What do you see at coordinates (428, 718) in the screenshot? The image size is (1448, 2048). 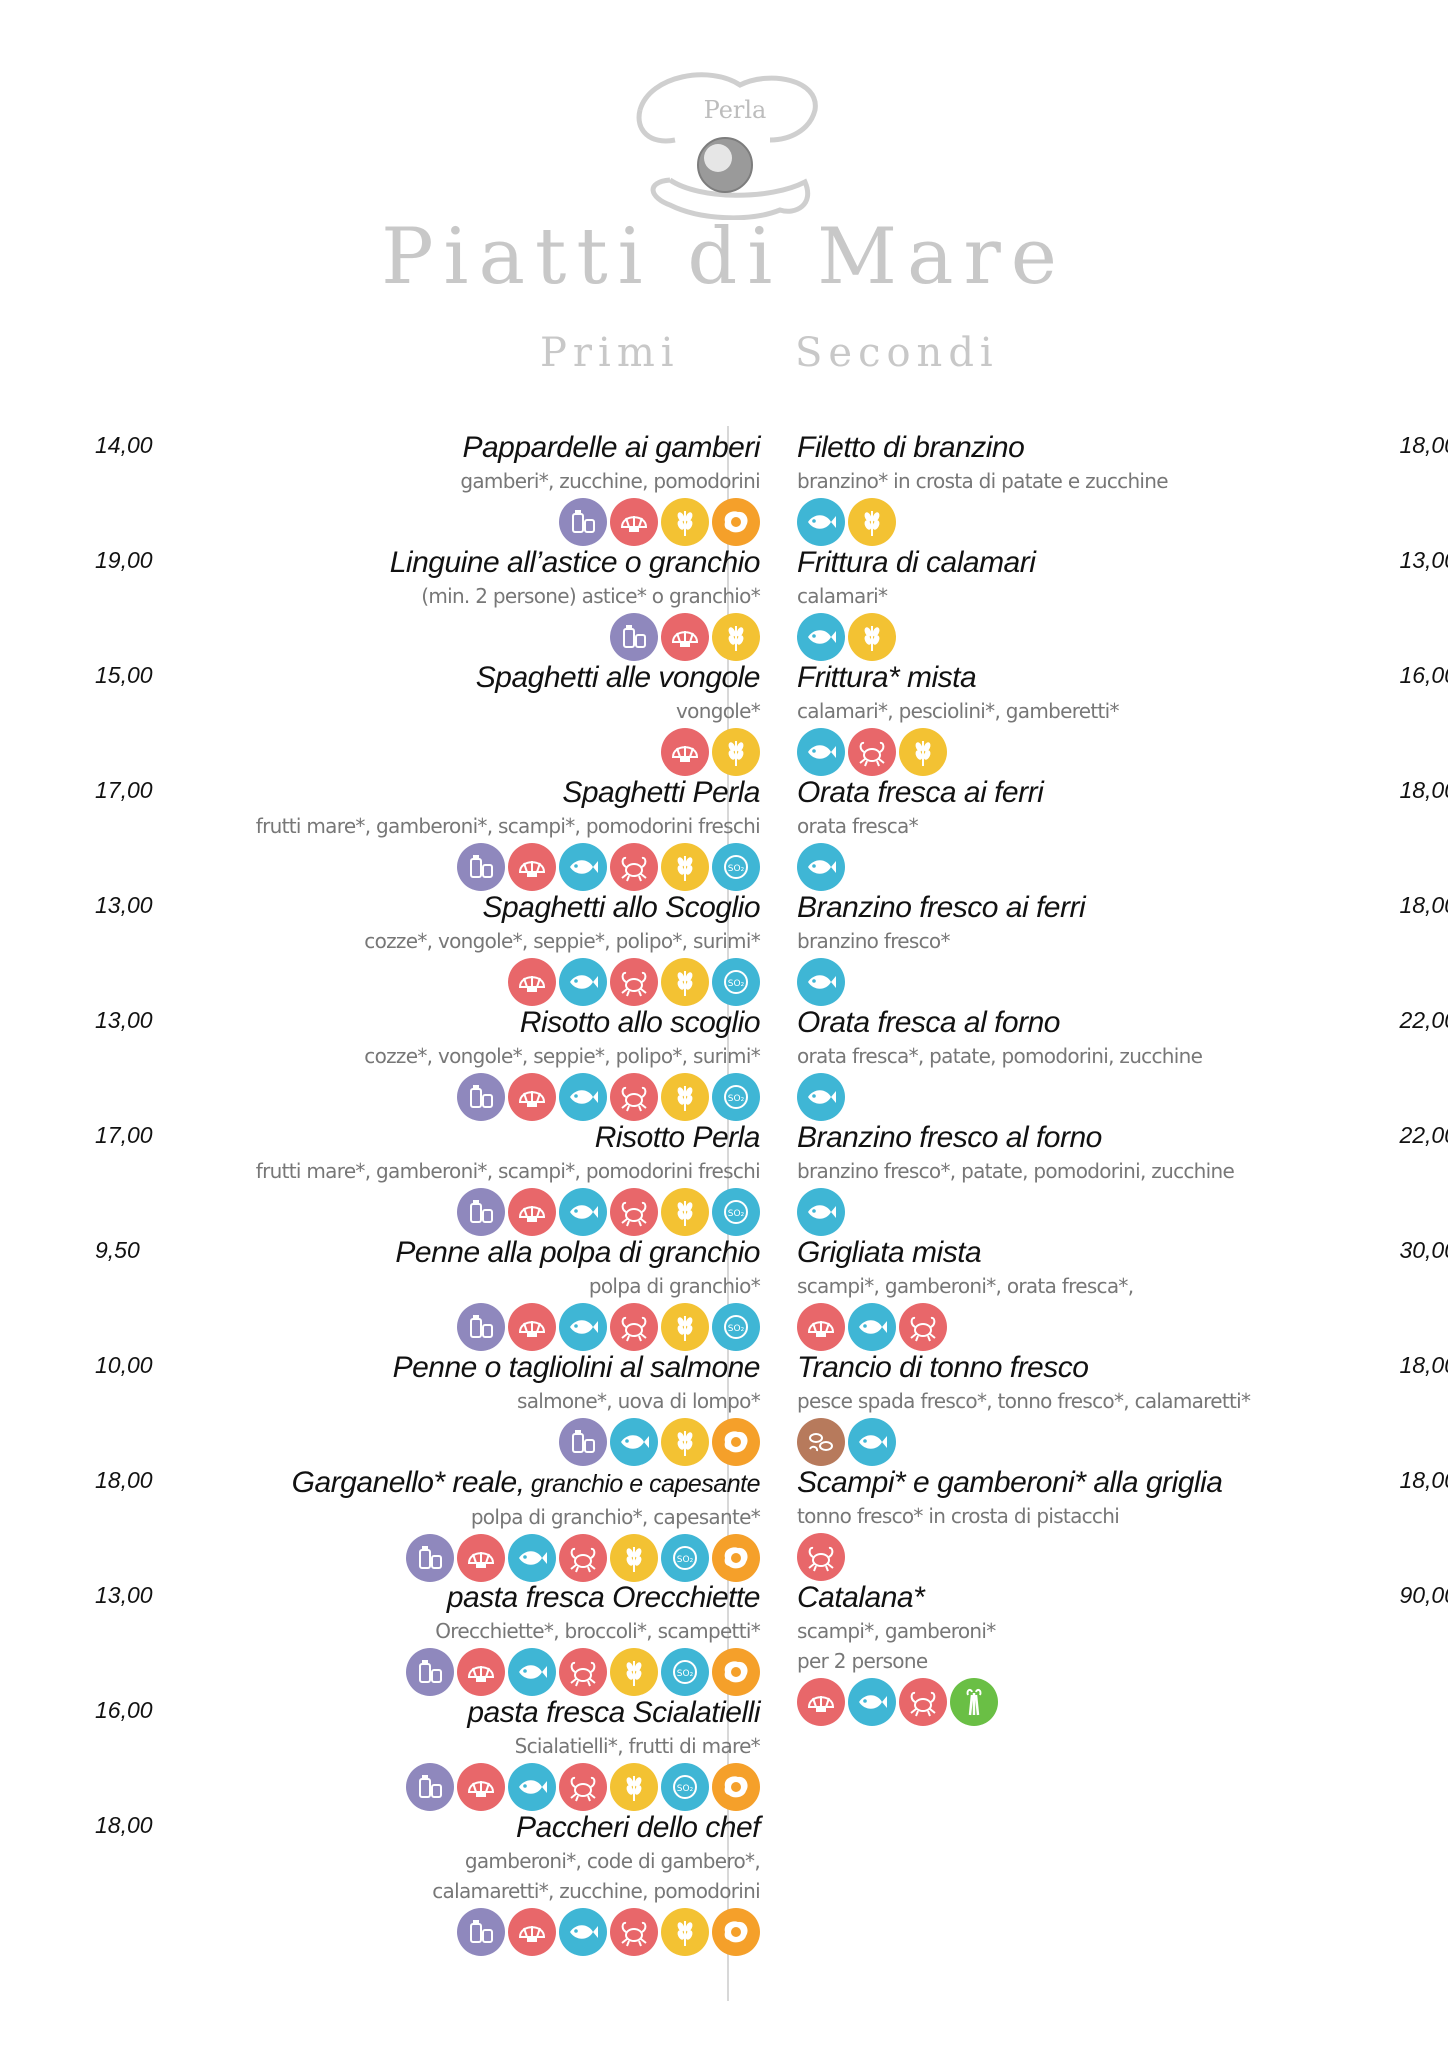 I see `menu-item: 15,00 Spaghetti alle vongole vongole*` at bounding box center [428, 718].